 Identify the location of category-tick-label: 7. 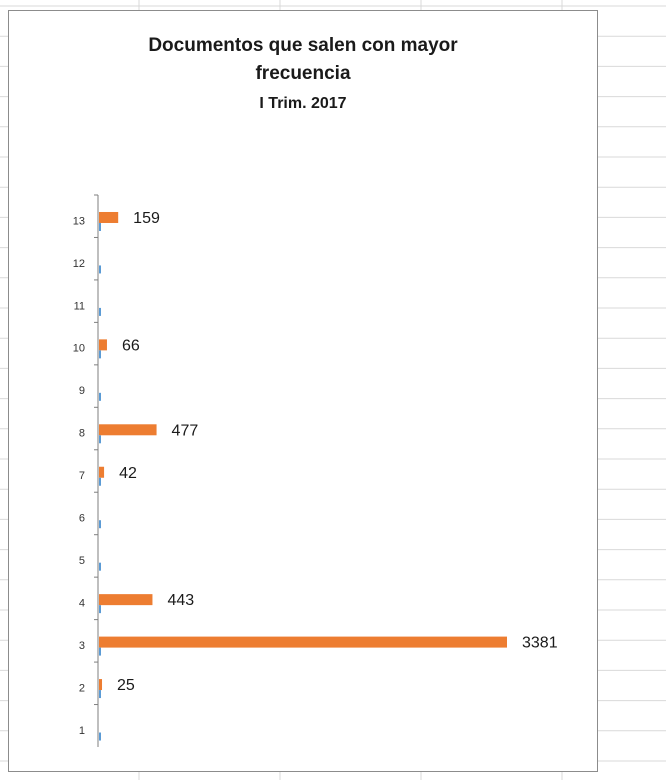
(82, 476).